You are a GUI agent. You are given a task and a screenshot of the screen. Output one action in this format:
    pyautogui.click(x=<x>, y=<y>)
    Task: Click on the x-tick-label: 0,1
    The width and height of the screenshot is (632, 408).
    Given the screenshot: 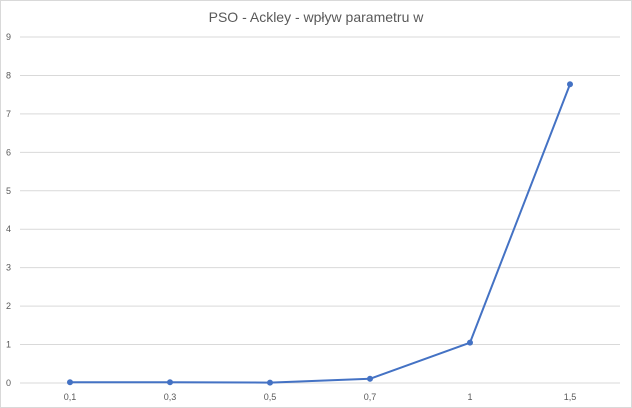 What is the action you would take?
    pyautogui.click(x=70, y=397)
    